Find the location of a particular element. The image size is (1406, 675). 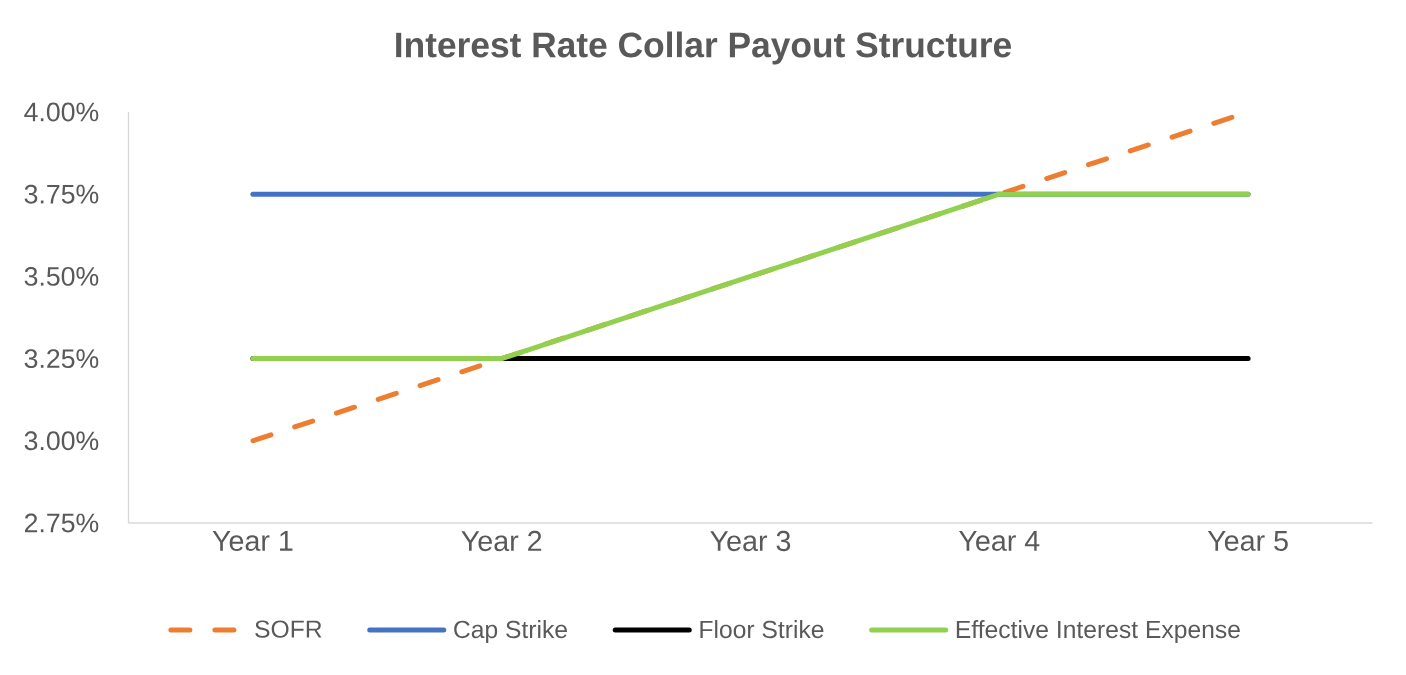

legend-label: Effective Interest Expense is located at coordinates (1098, 632).